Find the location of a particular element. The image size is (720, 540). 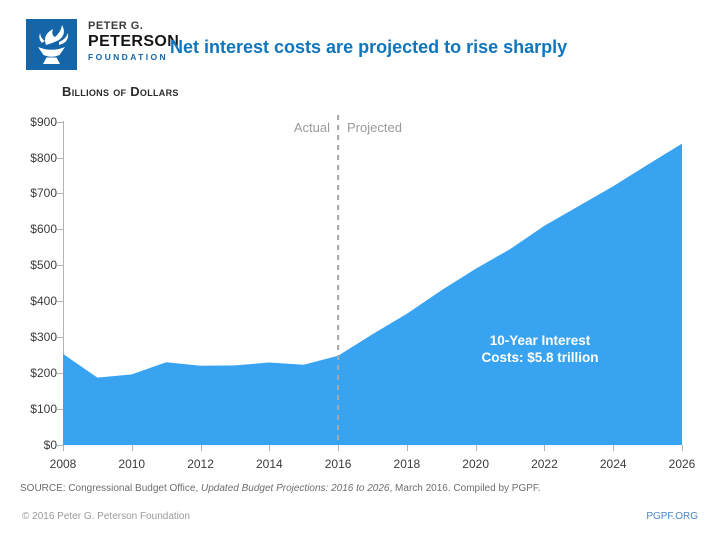

y-axis-label: $200 is located at coordinates (43, 372).